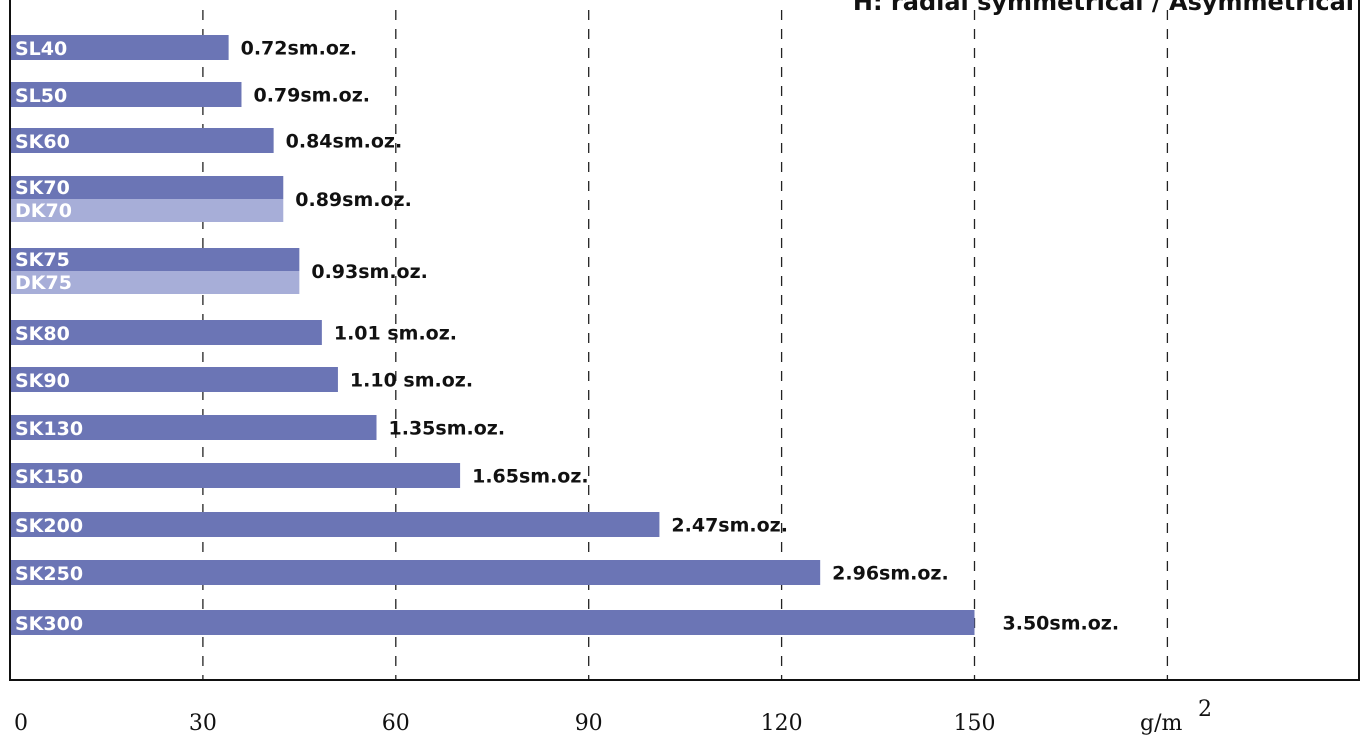 This screenshot has width=1360, height=736. I want to click on x-tick-label-0: 0, so click(21, 723).